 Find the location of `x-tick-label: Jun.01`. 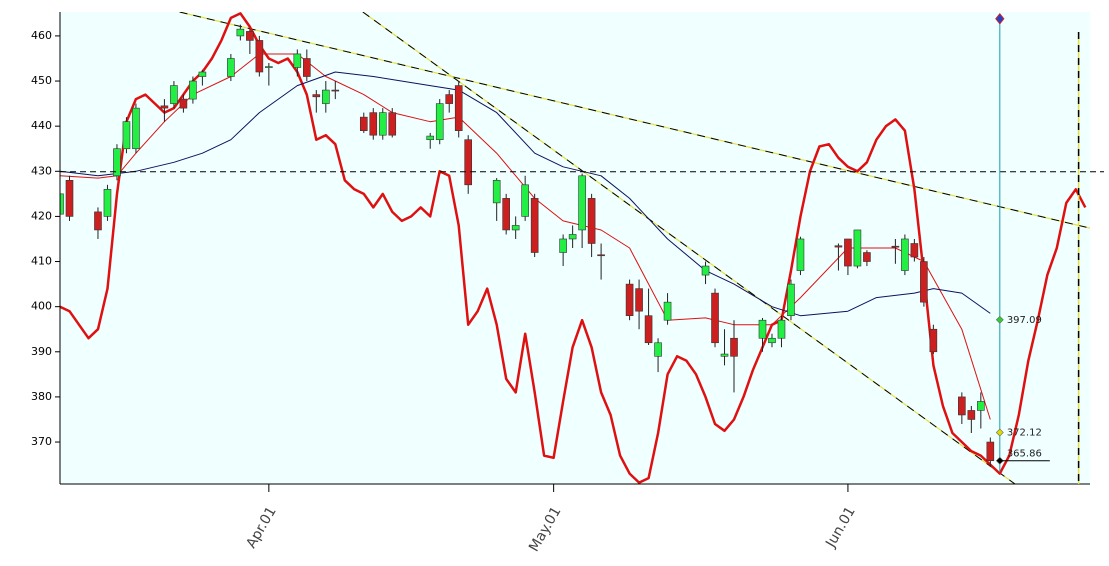

x-tick-label: Jun.01 is located at coordinates (840, 527).